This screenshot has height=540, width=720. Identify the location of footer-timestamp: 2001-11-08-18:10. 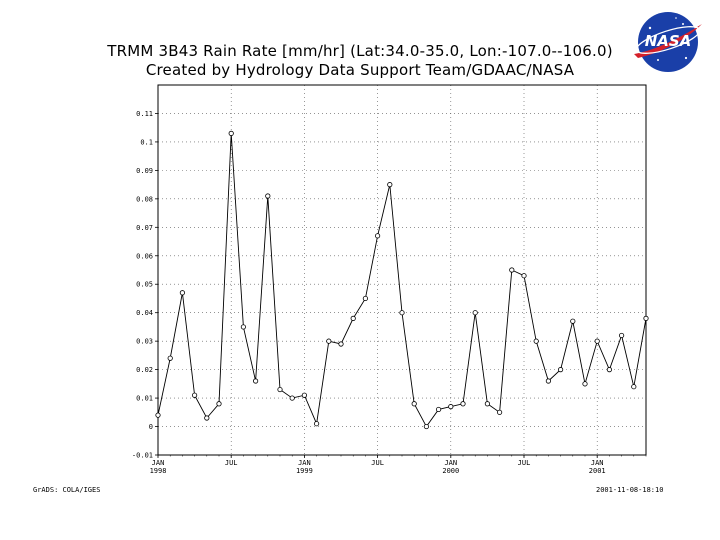
(630, 490).